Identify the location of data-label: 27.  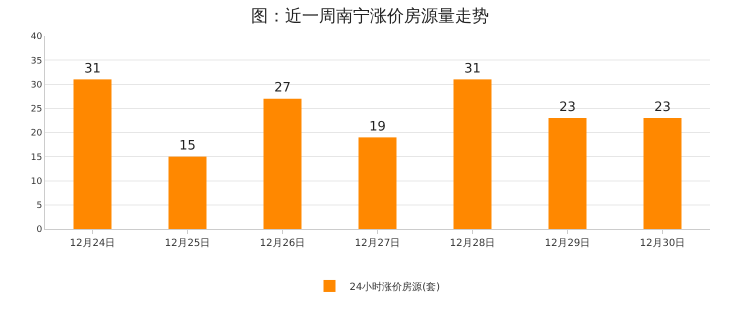
(282, 88).